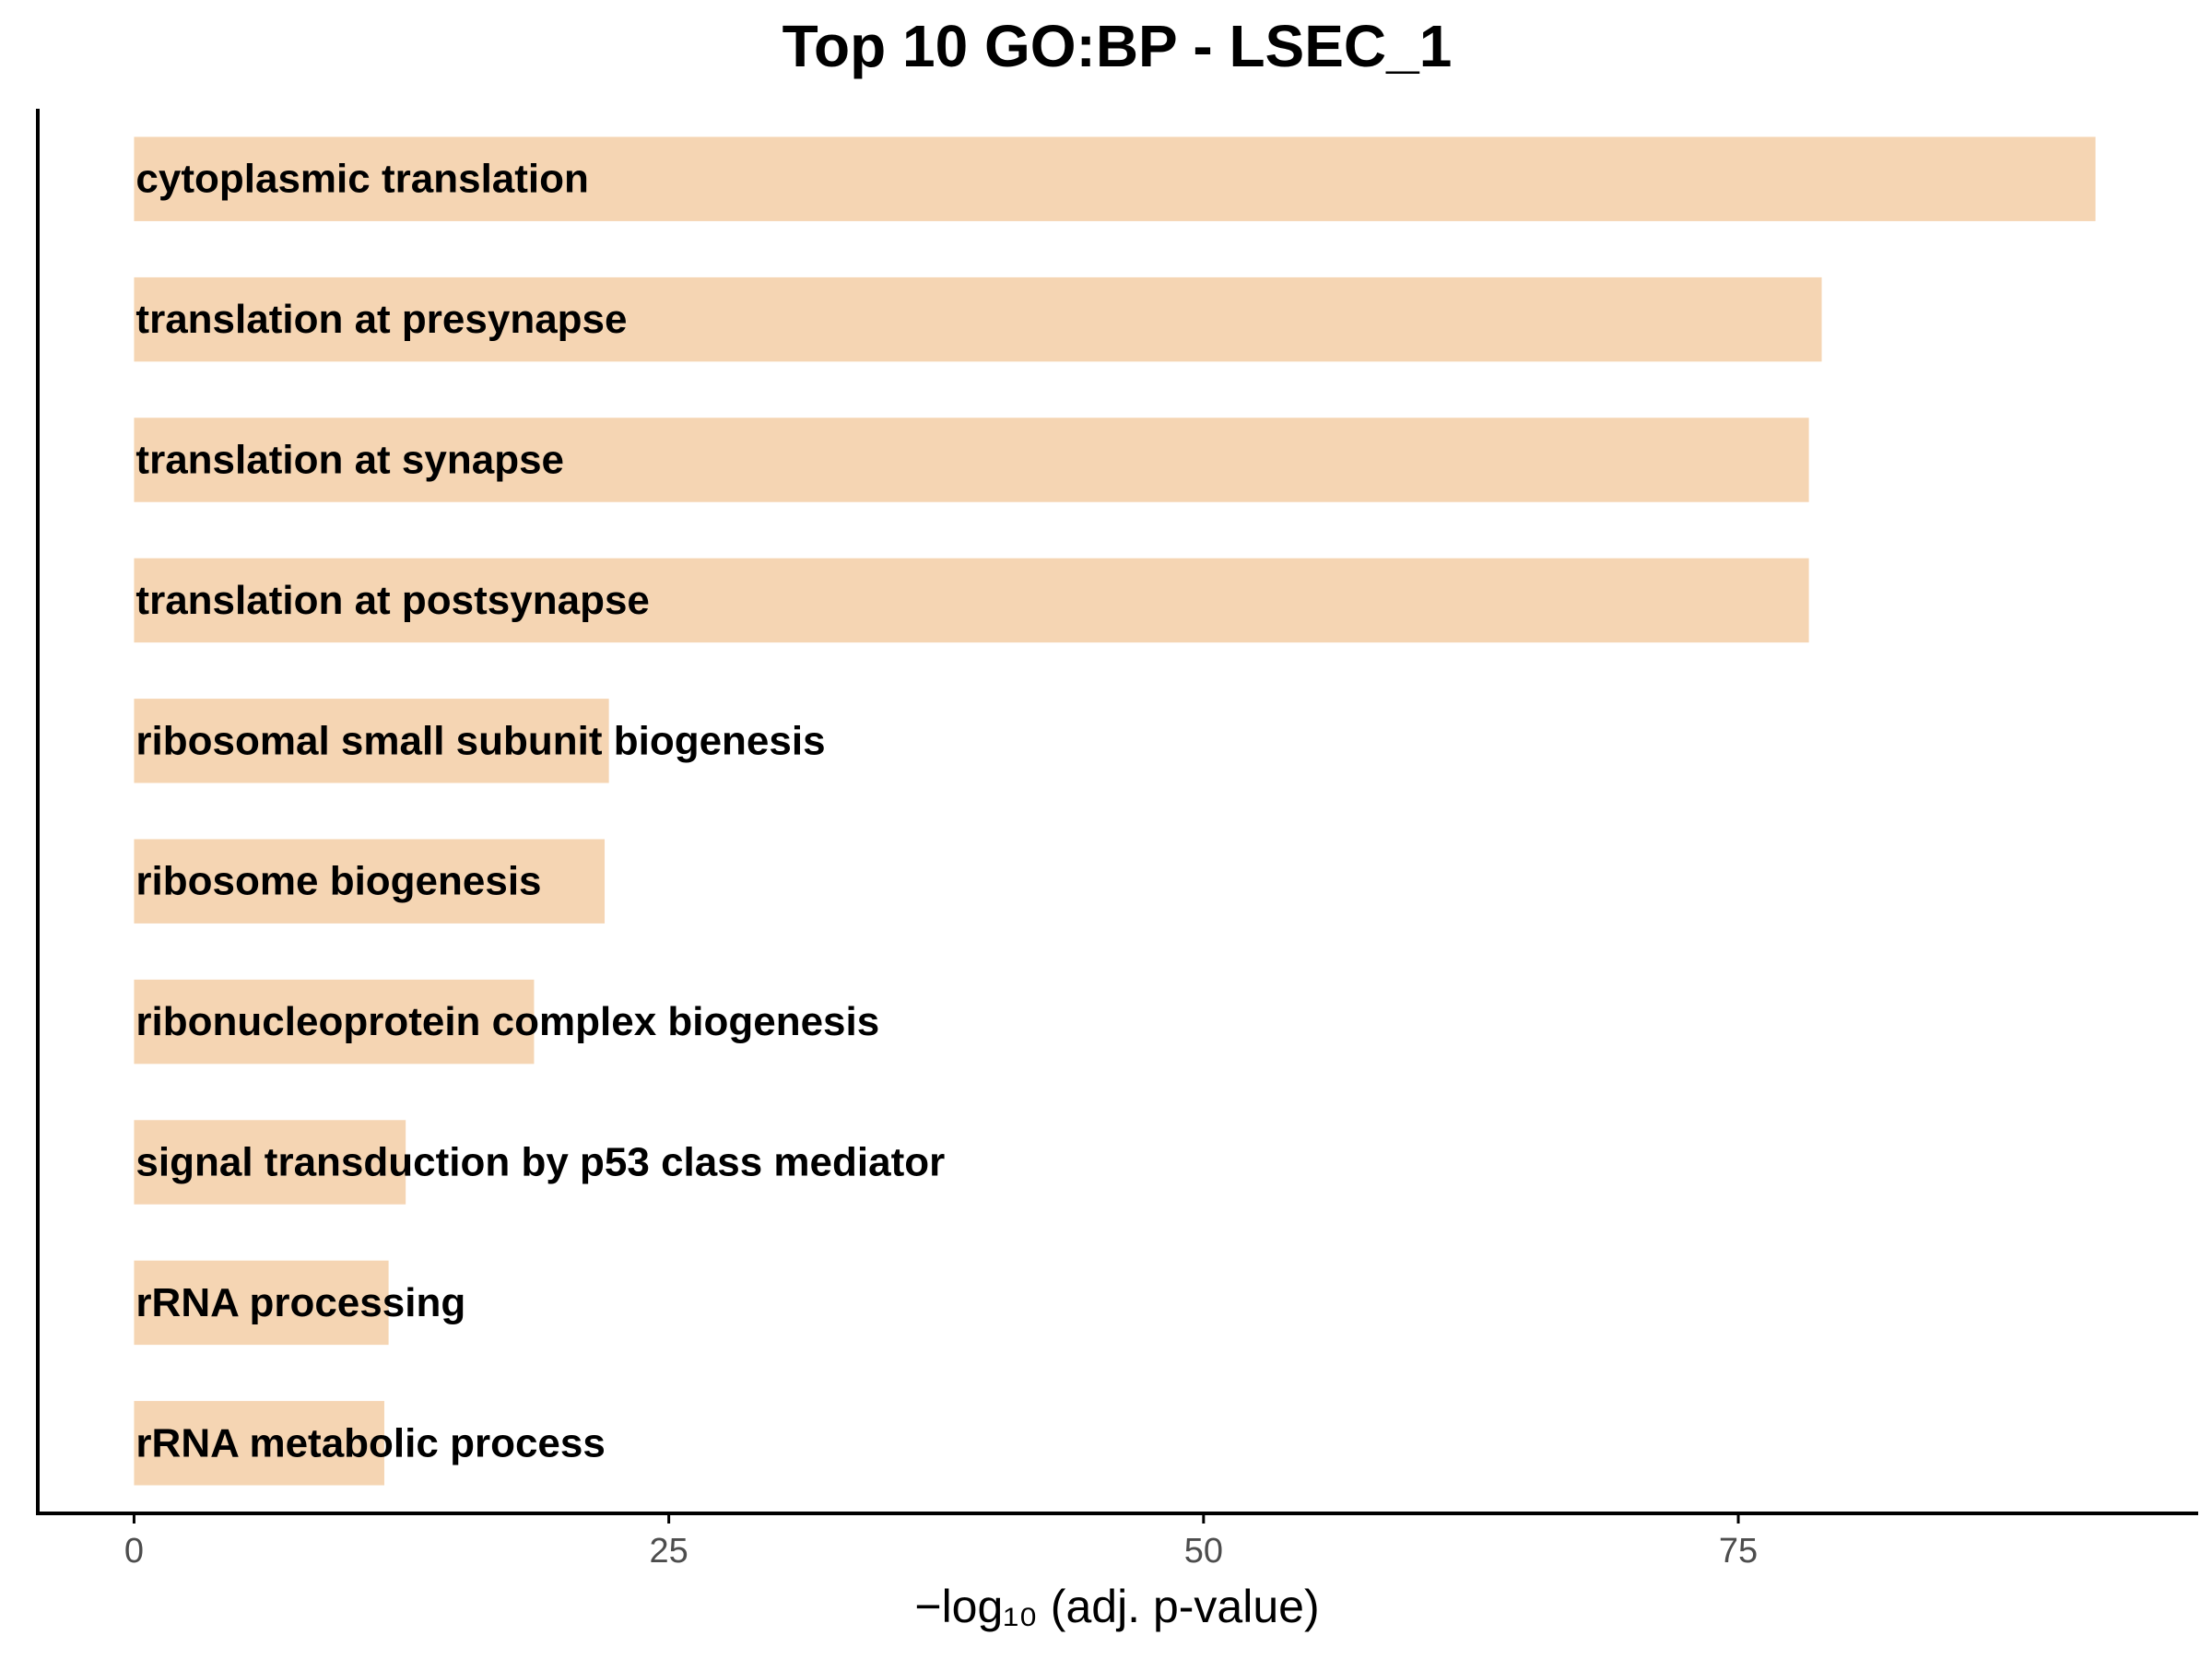  Describe the element at coordinates (361, 179) in the screenshot. I see `bar-label: cytoplasmic translation` at that location.